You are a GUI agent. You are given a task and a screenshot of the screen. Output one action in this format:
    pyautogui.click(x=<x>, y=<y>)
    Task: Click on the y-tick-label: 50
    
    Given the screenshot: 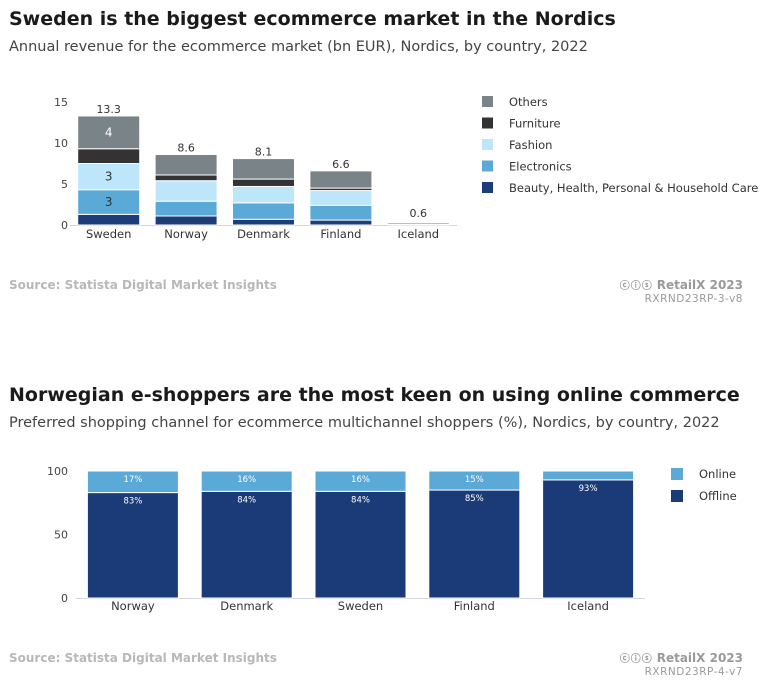 What is the action you would take?
    pyautogui.click(x=61, y=535)
    